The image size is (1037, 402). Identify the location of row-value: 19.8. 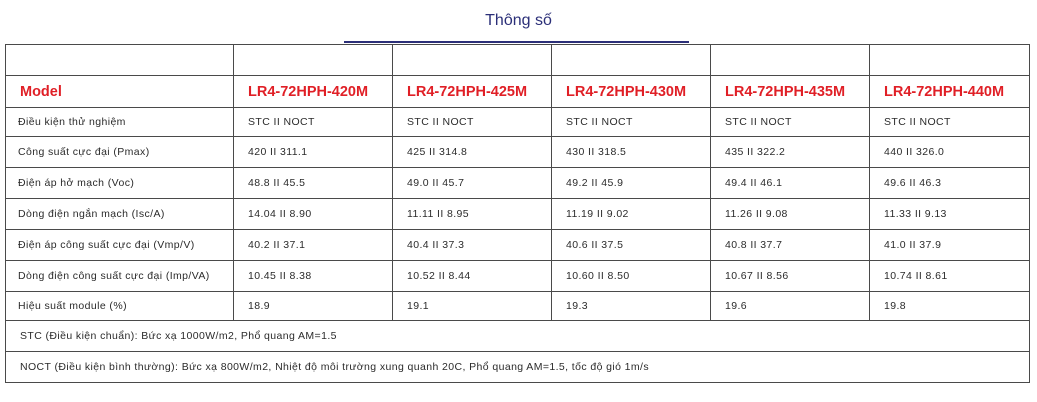
(949, 306).